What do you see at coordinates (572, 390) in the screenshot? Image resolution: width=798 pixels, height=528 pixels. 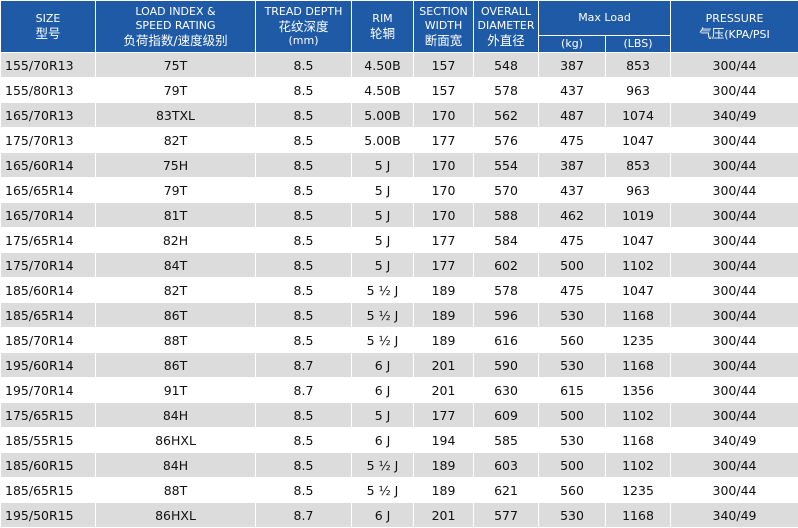 I see `cell-kg: 615` at bounding box center [572, 390].